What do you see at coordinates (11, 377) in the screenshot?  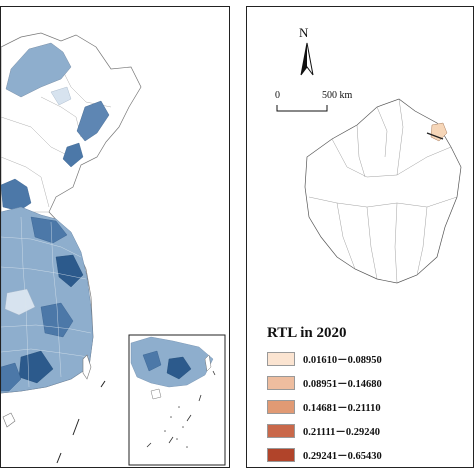 I see `region-south-mid` at bounding box center [11, 377].